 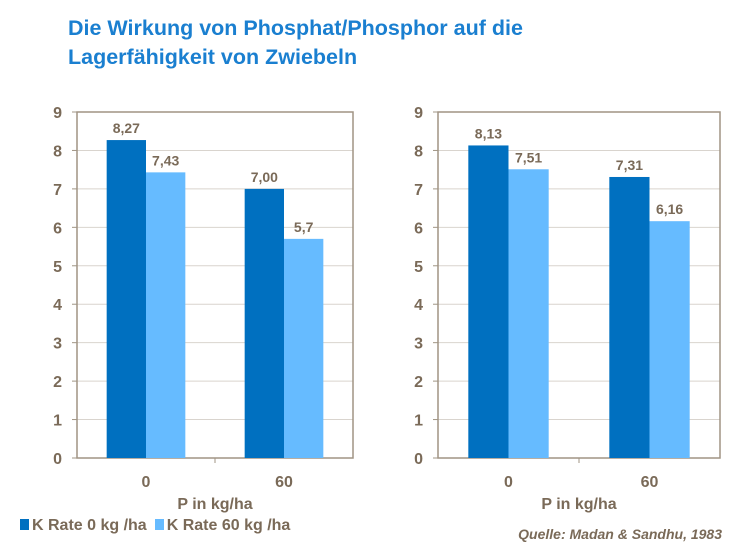 I want to click on data-label: 5,7, so click(x=304, y=227).